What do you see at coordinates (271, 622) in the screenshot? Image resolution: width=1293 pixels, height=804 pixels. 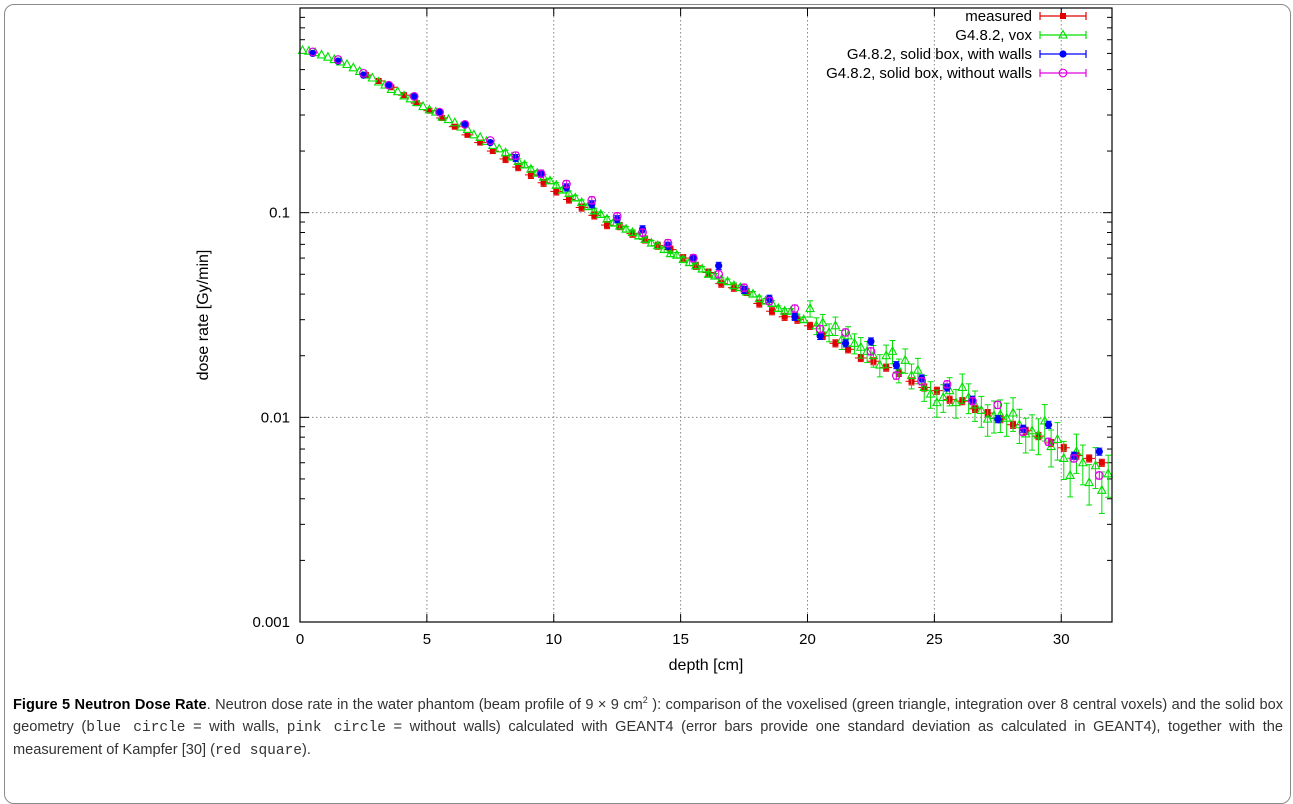 I see `y-tick-label: 0.001` at bounding box center [271, 622].